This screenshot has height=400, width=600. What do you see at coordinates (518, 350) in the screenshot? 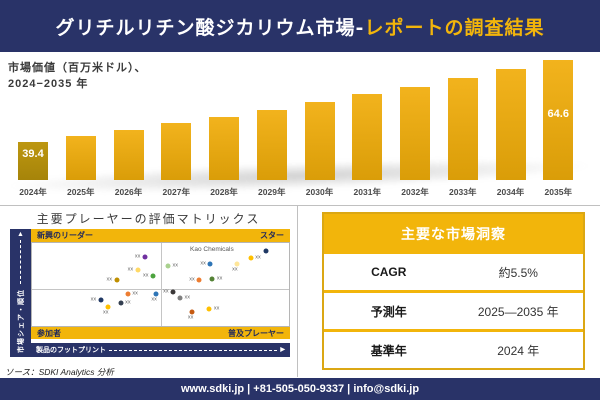
I see `row-value: 2024 年` at bounding box center [518, 350].